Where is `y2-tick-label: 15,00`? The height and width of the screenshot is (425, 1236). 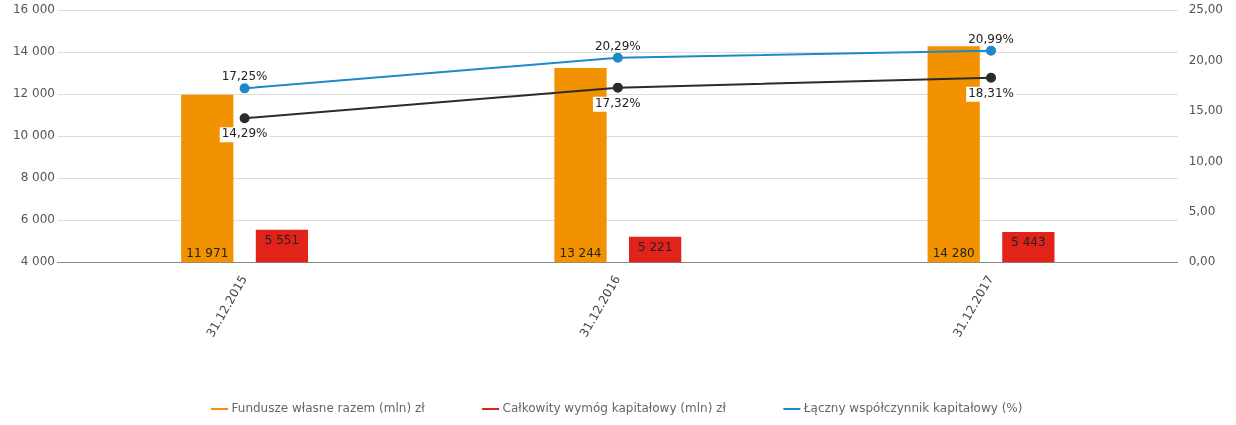 y2-tick-label: 15,00 is located at coordinates (1206, 110).